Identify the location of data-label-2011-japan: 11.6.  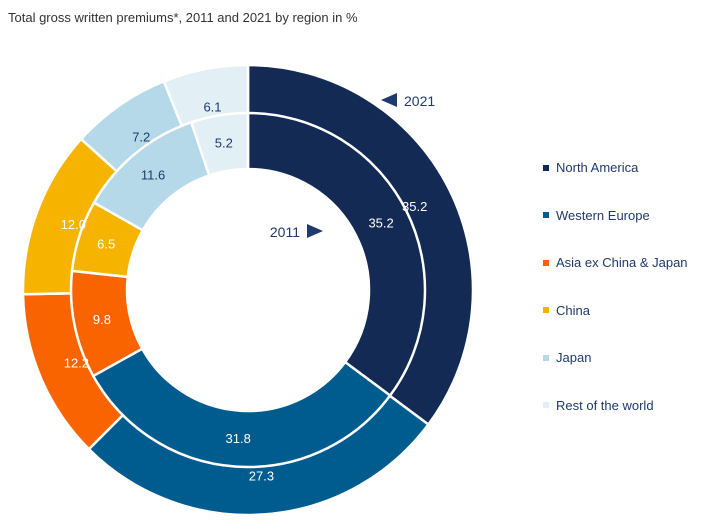
(153, 175).